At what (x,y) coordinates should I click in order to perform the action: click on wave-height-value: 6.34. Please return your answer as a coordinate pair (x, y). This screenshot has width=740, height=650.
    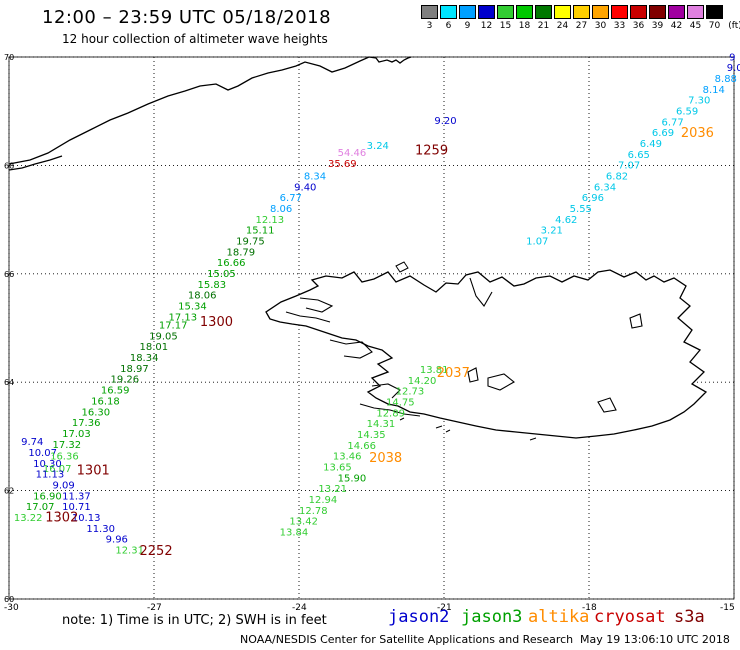
    Looking at the image, I should click on (605, 187).